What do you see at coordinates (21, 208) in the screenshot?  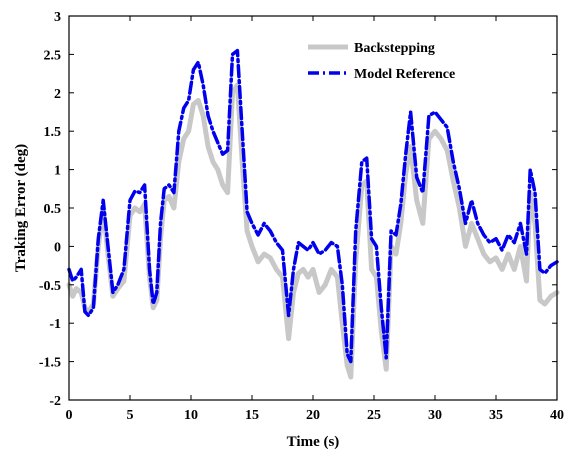 I see `y-axis-label: Traking Error (deg)` at bounding box center [21, 208].